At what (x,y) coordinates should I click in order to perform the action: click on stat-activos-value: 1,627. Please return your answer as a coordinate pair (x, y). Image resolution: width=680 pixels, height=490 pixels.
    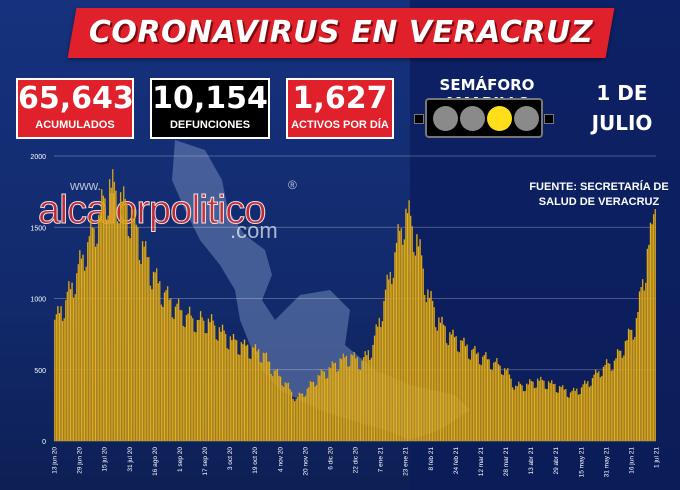
    Looking at the image, I should click on (340, 98).